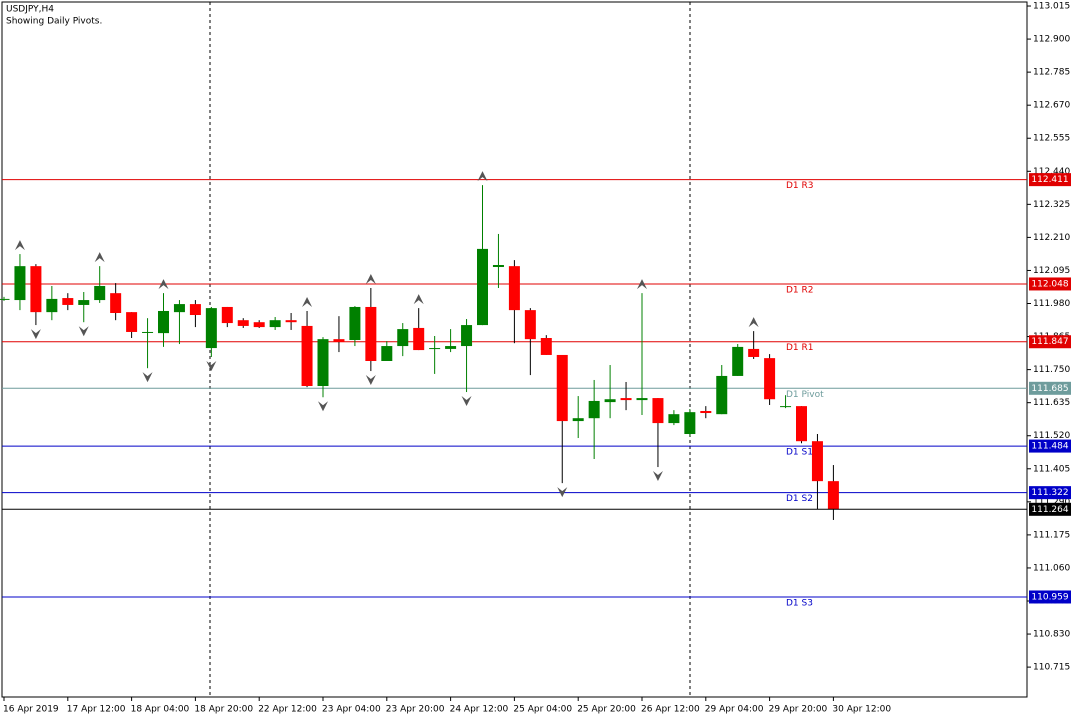  Describe the element at coordinates (351, 710) in the screenshot. I see `x-tick-label: 23 Apr 04:00` at that location.